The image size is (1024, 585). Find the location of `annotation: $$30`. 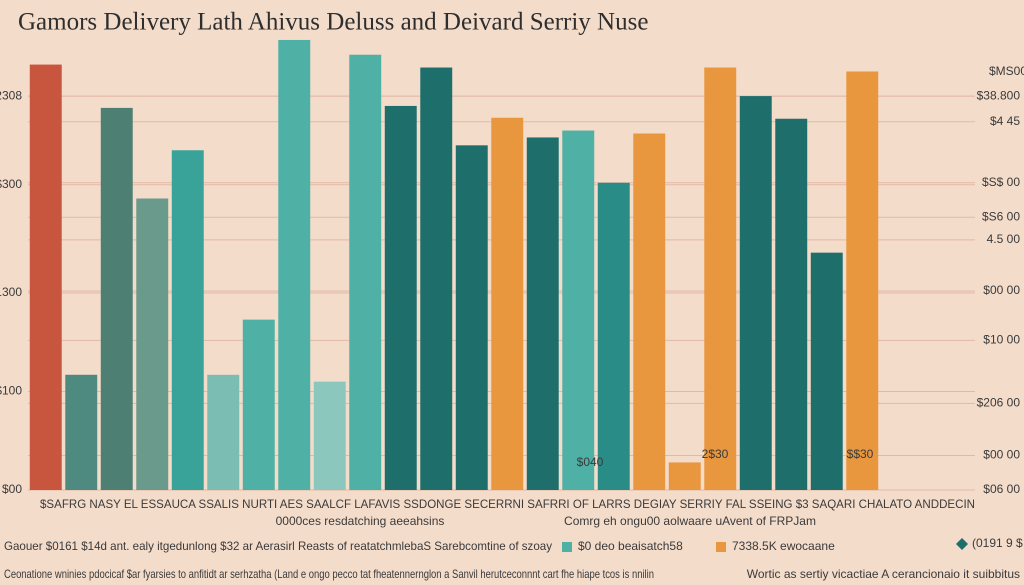

annotation: $$30 is located at coordinates (860, 454).